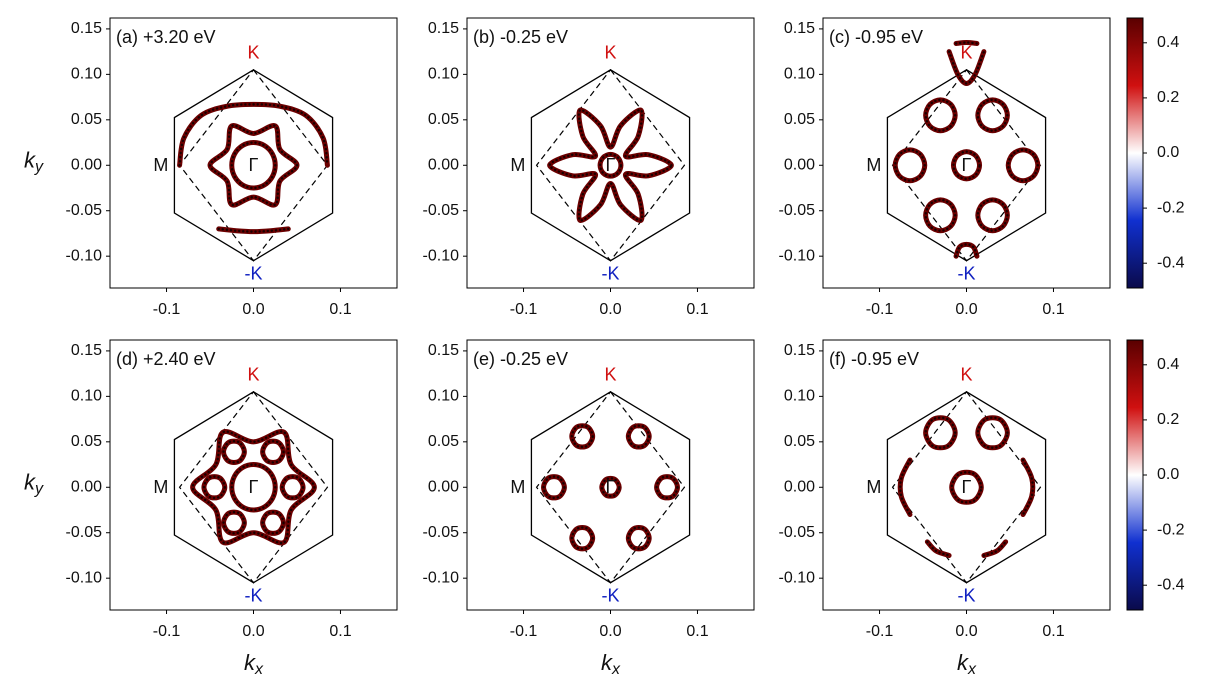 The width and height of the screenshot is (1205, 686). Describe the element at coordinates (1168, 419) in the screenshot. I see `colorbar-tick-label: 0.2` at that location.